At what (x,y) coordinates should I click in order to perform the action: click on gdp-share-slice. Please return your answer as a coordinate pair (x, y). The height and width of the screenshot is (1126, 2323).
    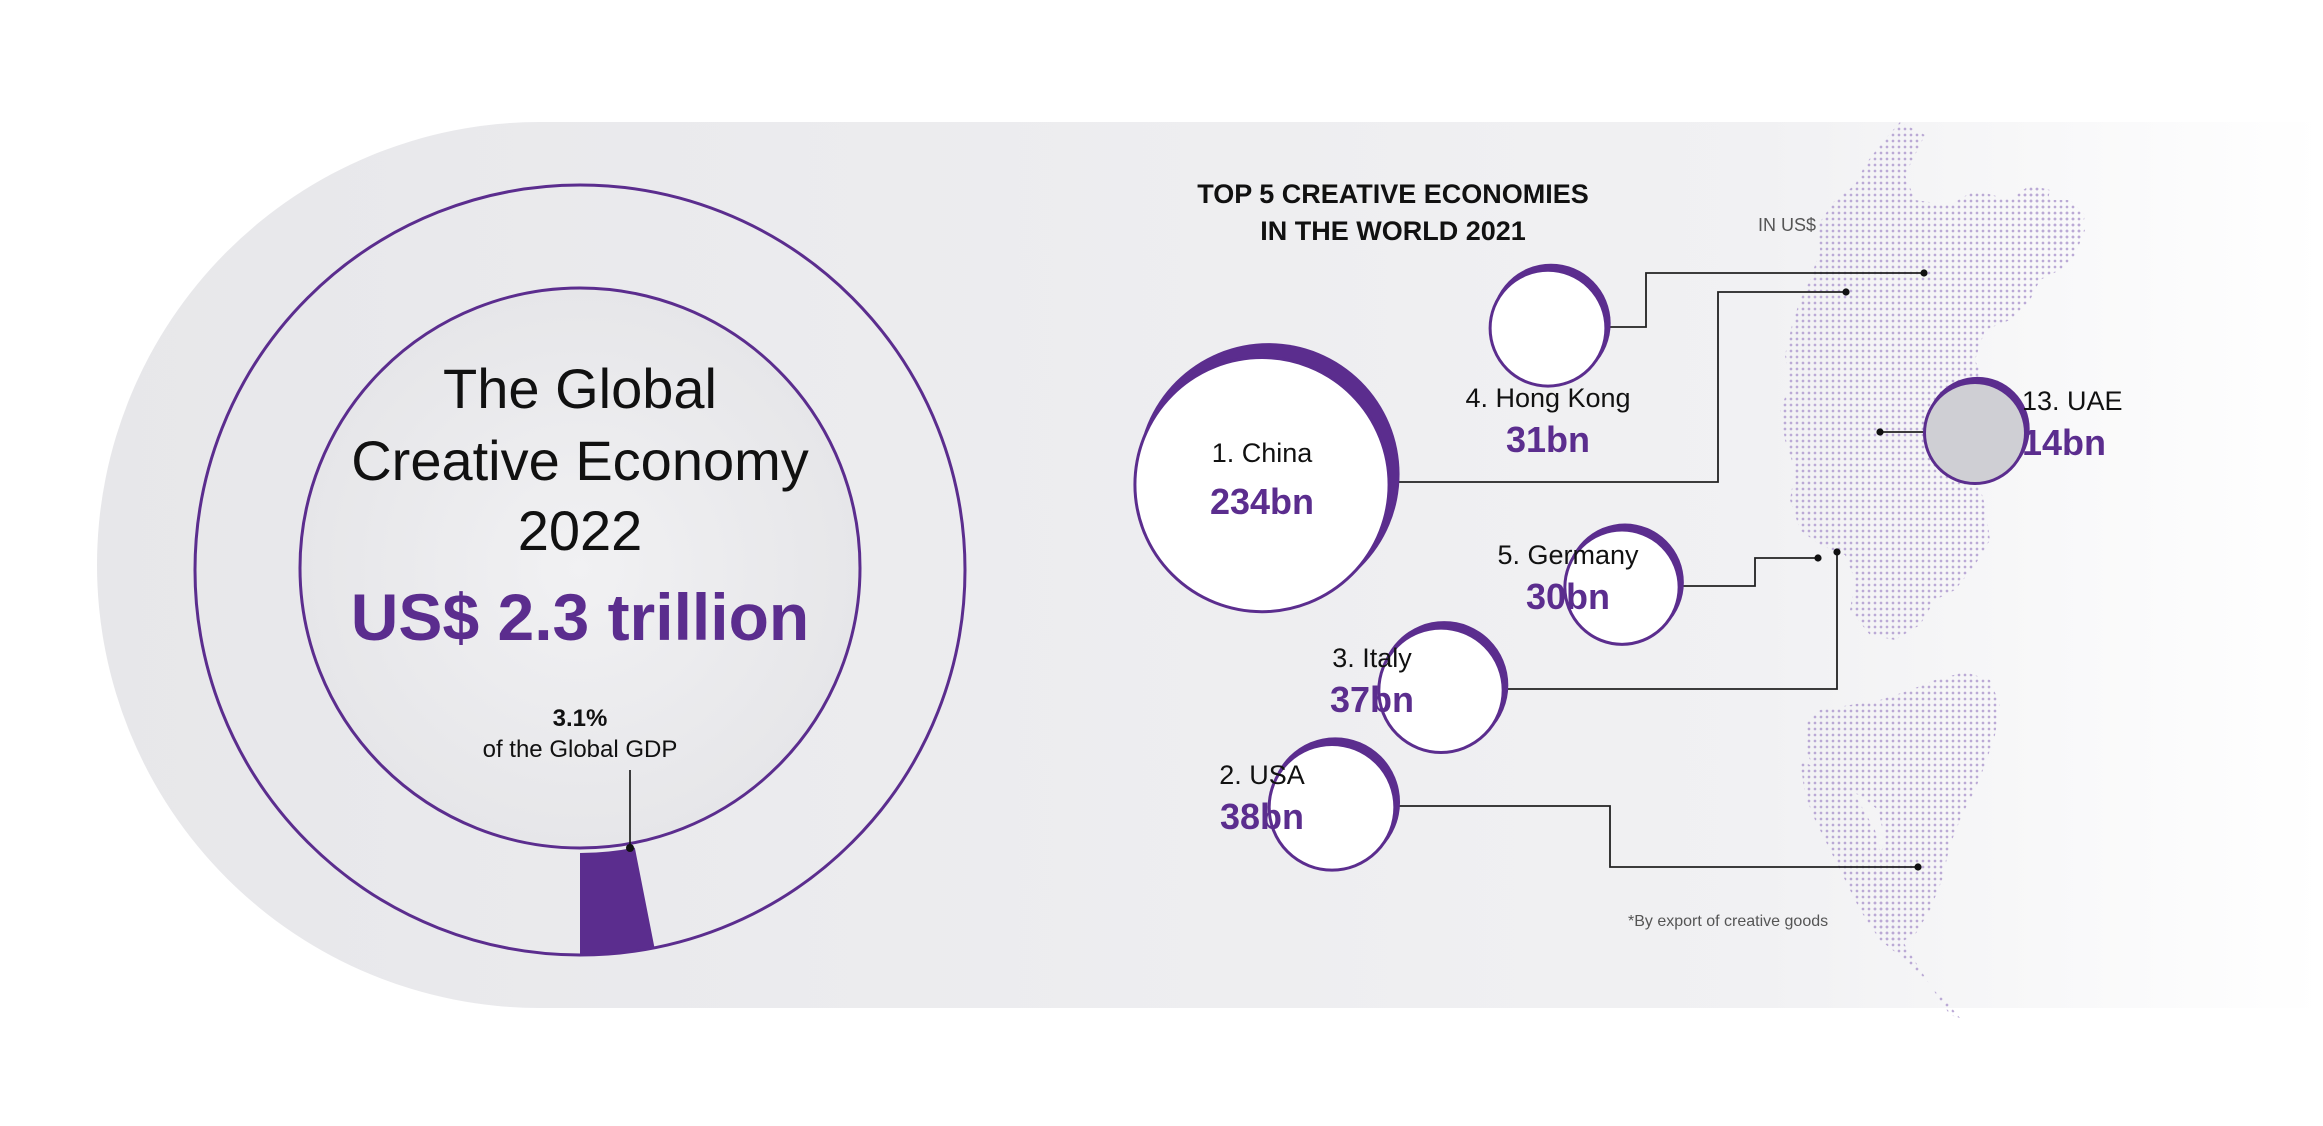
    Looking at the image, I should click on (617, 900).